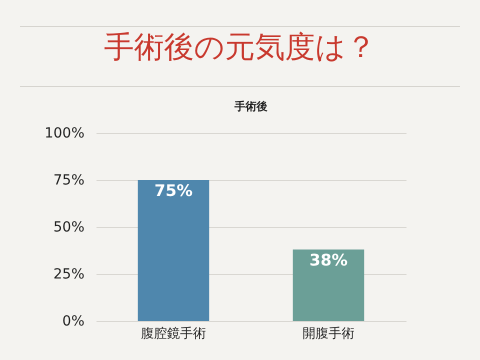 This screenshot has width=480, height=360. I want to click on y-tick-label: 0%, so click(73, 322).